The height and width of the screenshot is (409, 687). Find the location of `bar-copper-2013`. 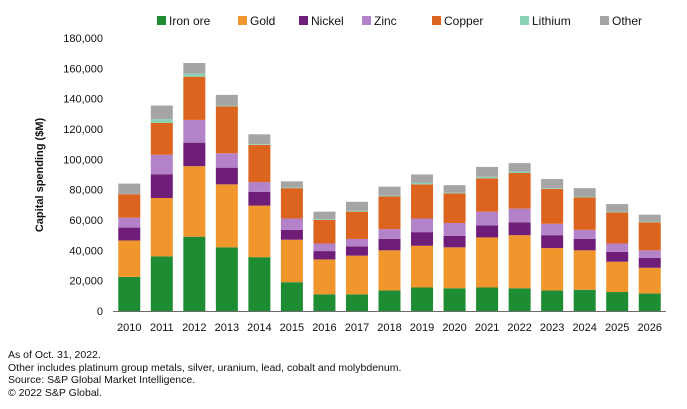

bar-copper-2013 is located at coordinates (226, 130).